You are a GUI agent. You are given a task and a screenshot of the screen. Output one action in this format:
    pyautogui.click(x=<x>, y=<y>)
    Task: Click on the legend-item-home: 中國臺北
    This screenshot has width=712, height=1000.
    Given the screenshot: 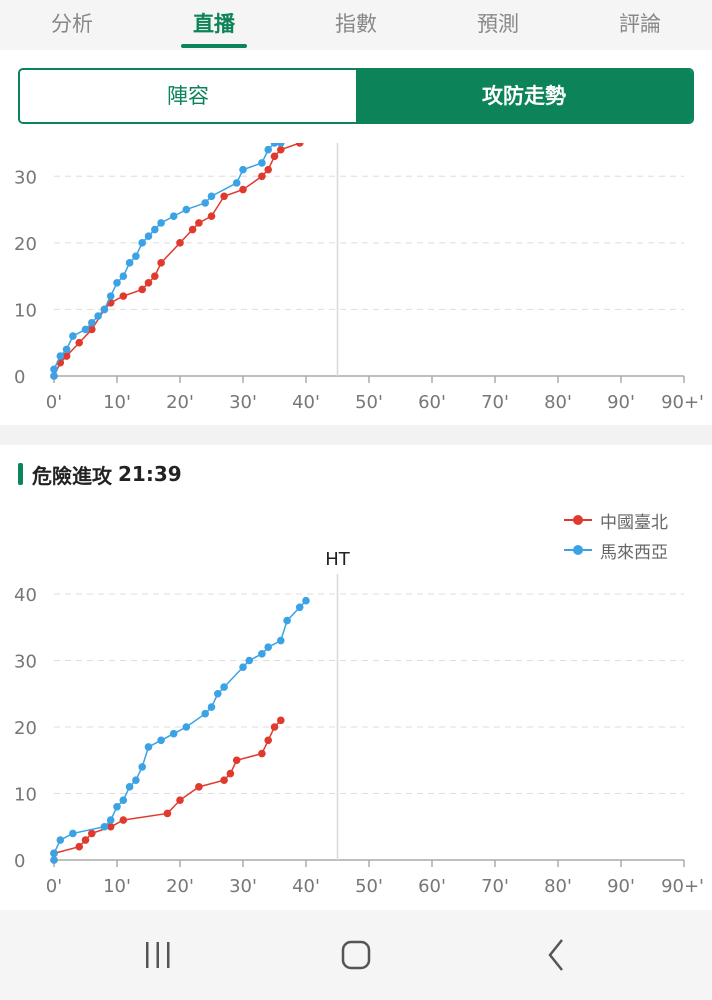 What is the action you would take?
    pyautogui.click(x=629, y=520)
    